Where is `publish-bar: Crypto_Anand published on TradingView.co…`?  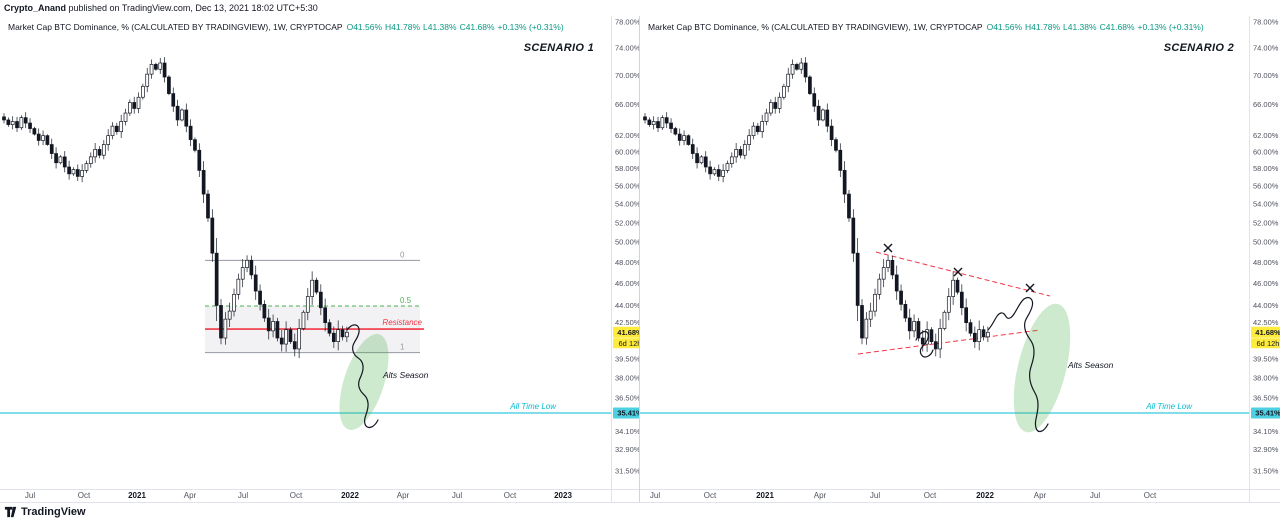 publish-bar: Crypto_Anand published on TradingView.co… is located at coordinates (640, 8).